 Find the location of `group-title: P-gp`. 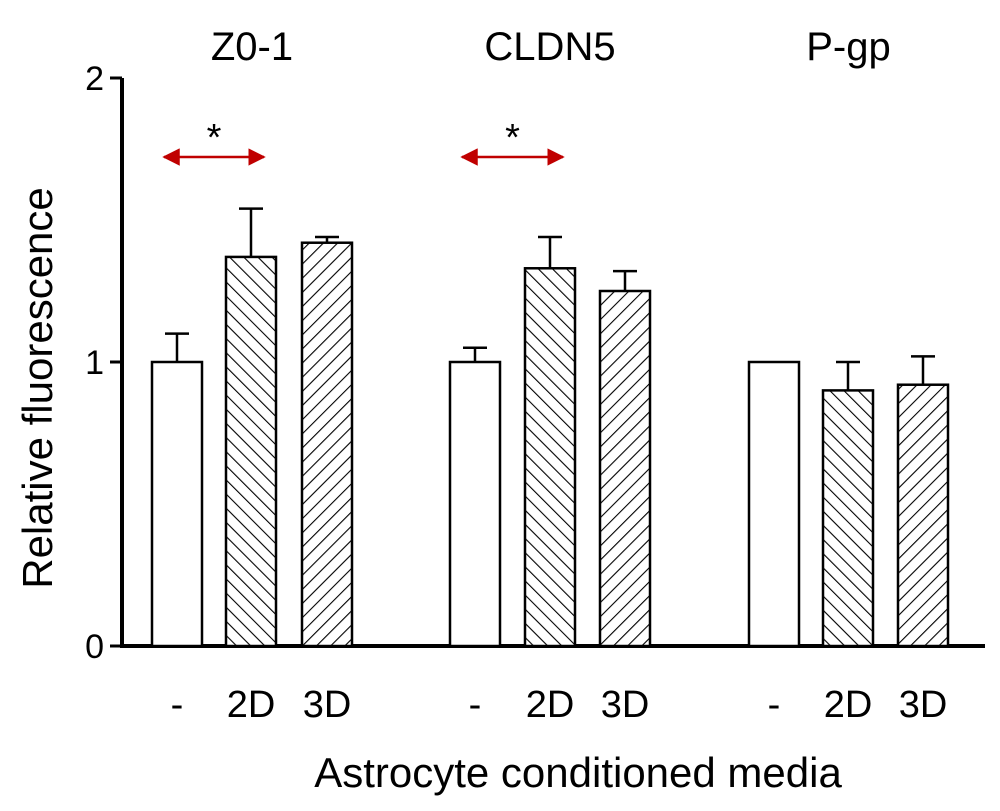

group-title: P-gp is located at coordinates (848, 47).